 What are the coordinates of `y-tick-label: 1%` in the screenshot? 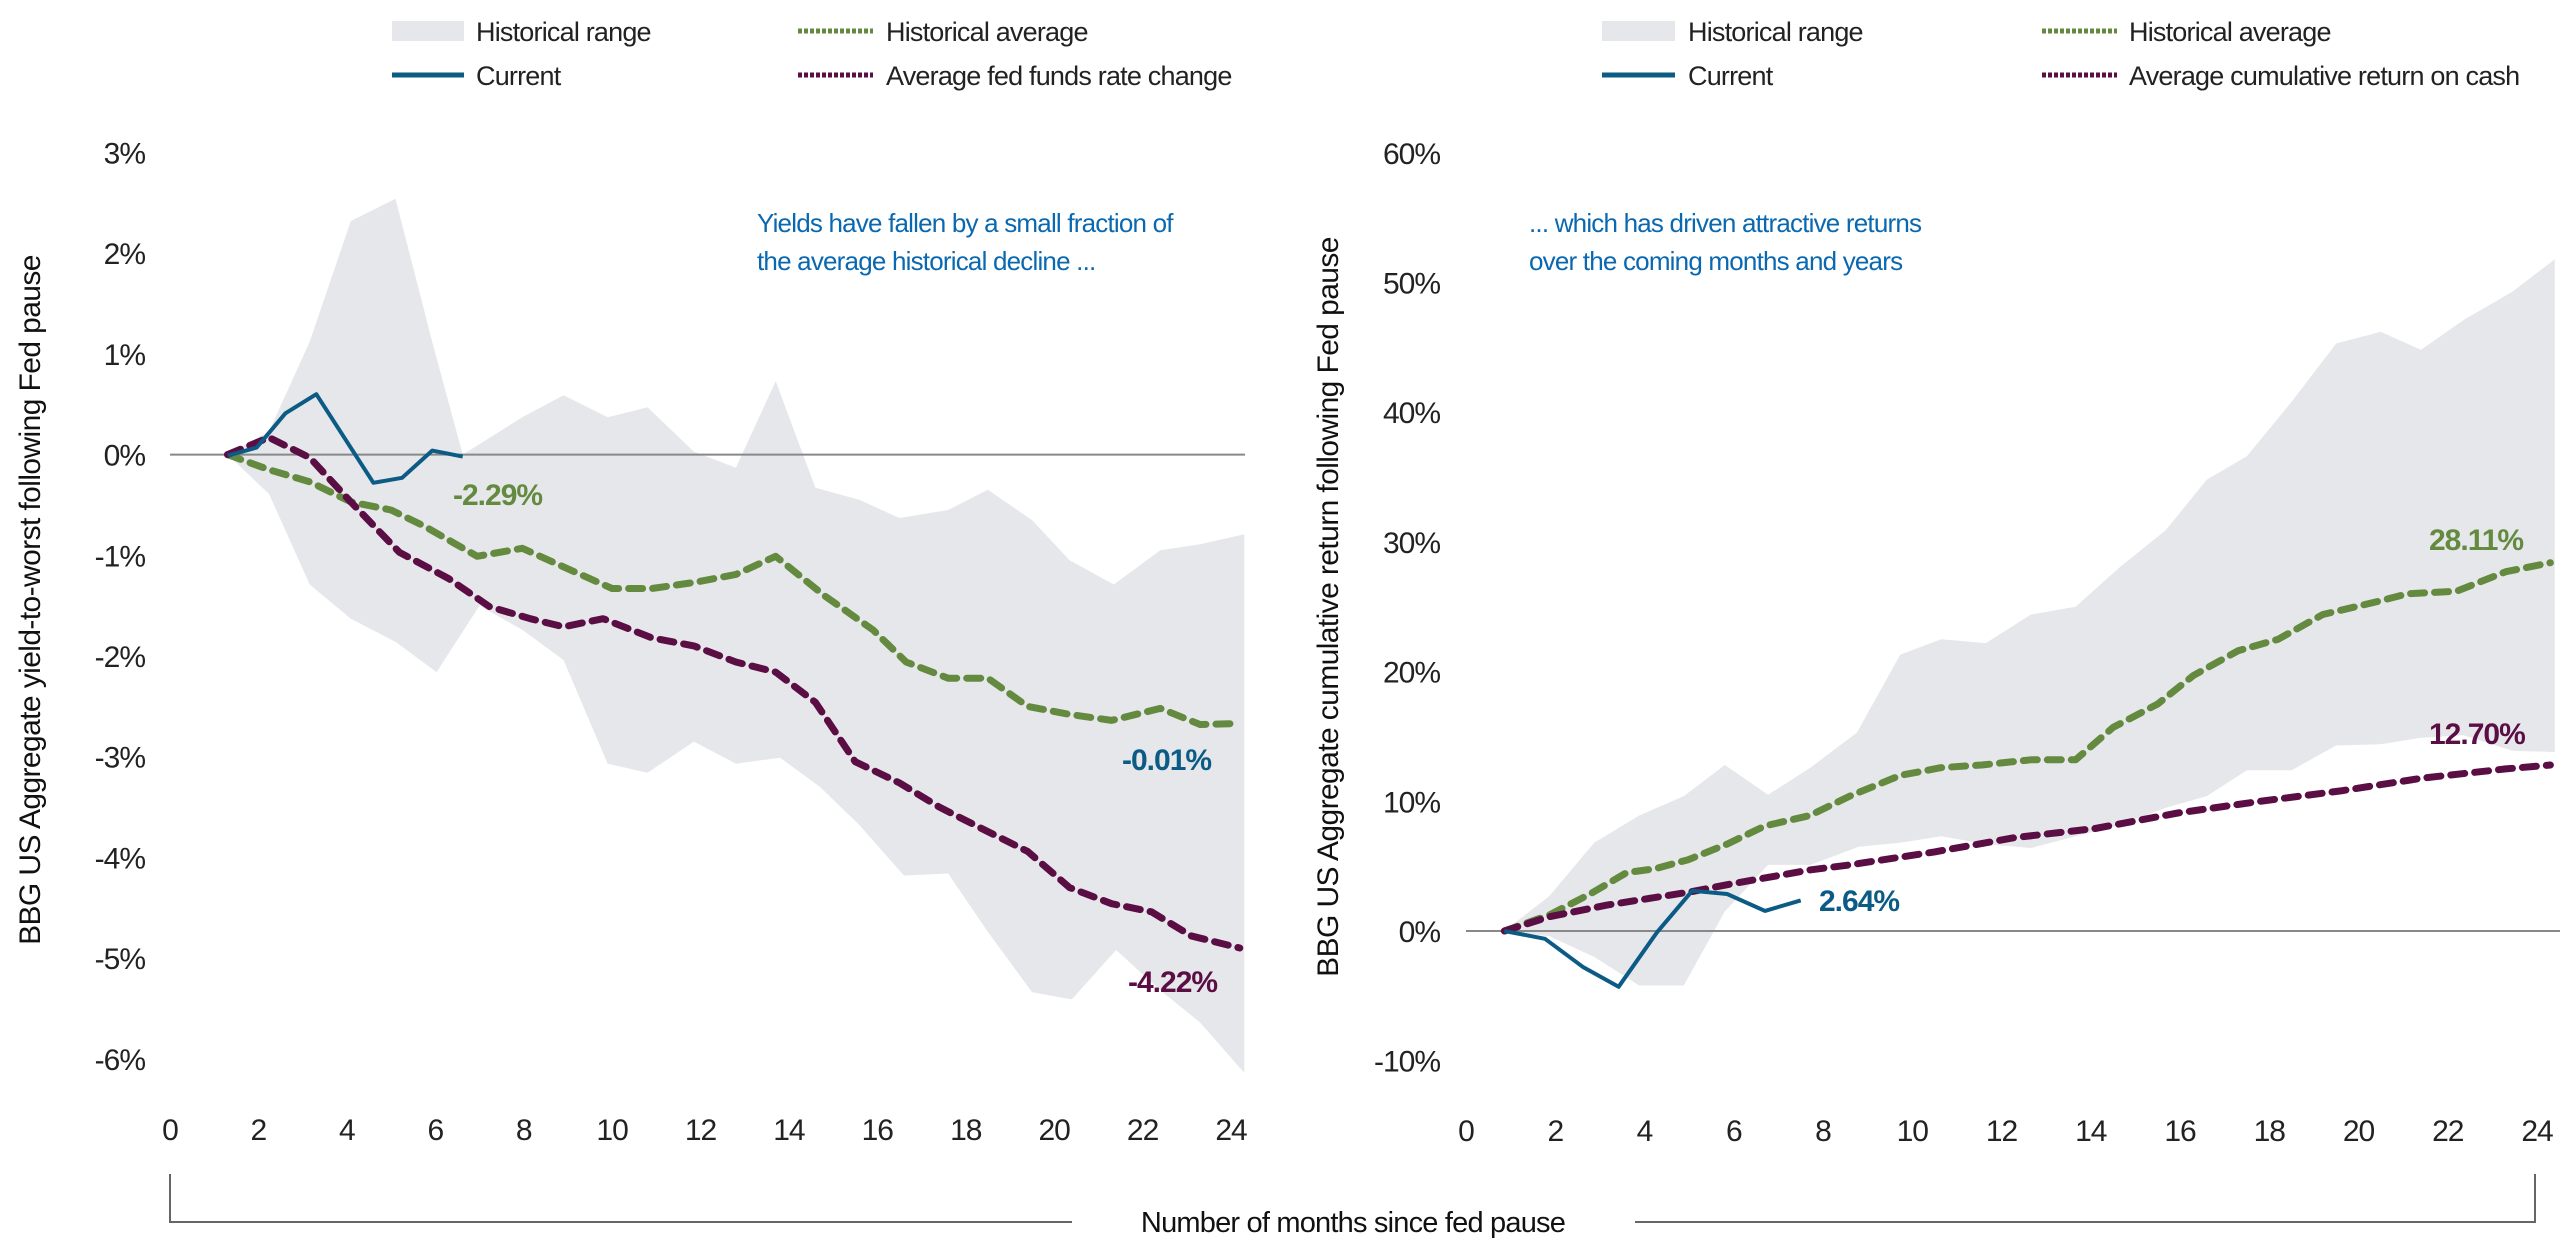 It's located at (125, 355).